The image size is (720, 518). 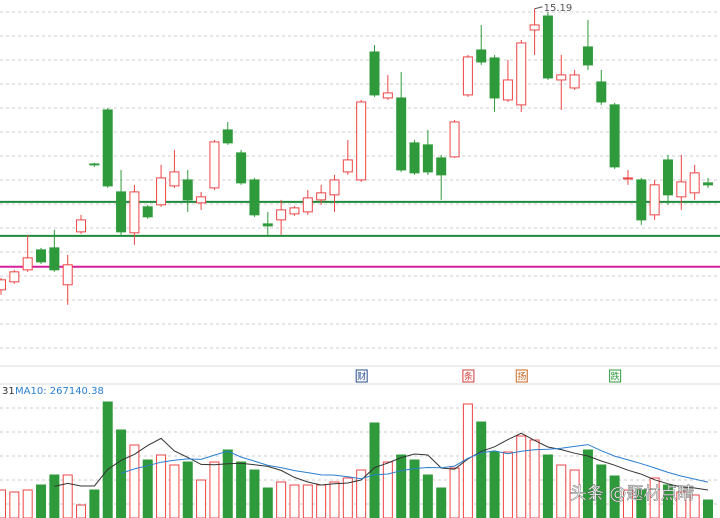 What do you see at coordinates (8, 391) in the screenshot?
I see `volume-ma5-label: 31` at bounding box center [8, 391].